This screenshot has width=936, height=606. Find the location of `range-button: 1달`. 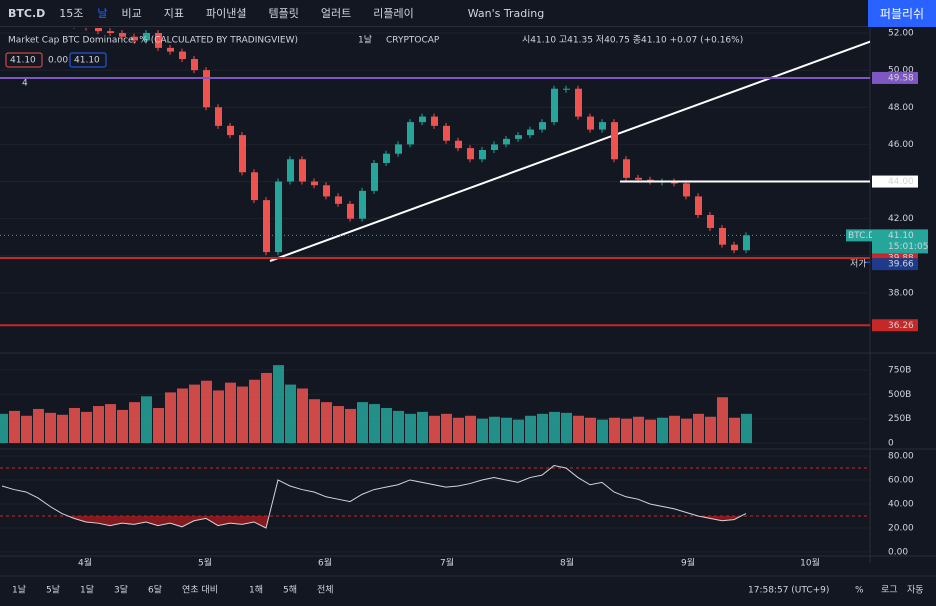

range-button: 1달 is located at coordinates (87, 590).